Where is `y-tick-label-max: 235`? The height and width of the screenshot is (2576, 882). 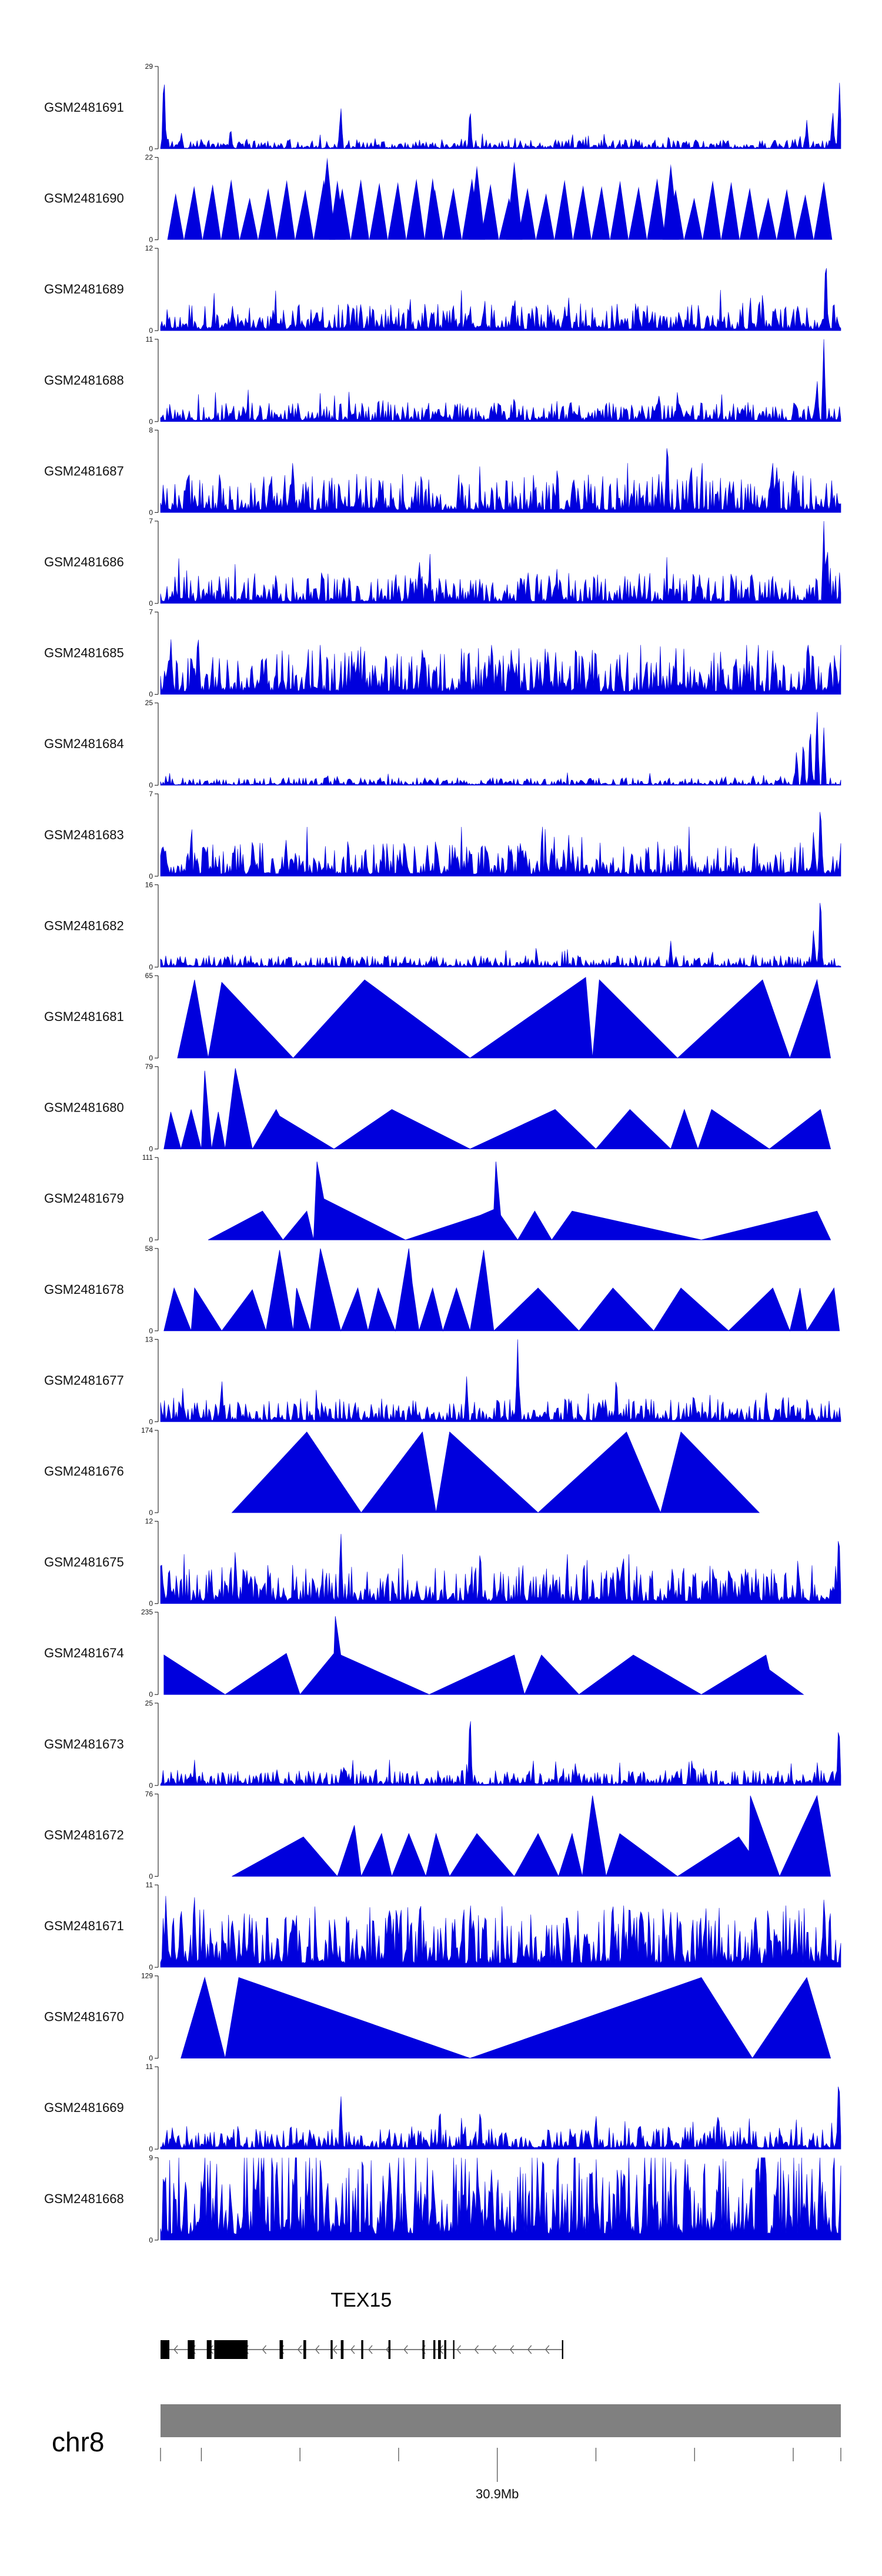 y-tick-label-max: 235 is located at coordinates (147, 1612).